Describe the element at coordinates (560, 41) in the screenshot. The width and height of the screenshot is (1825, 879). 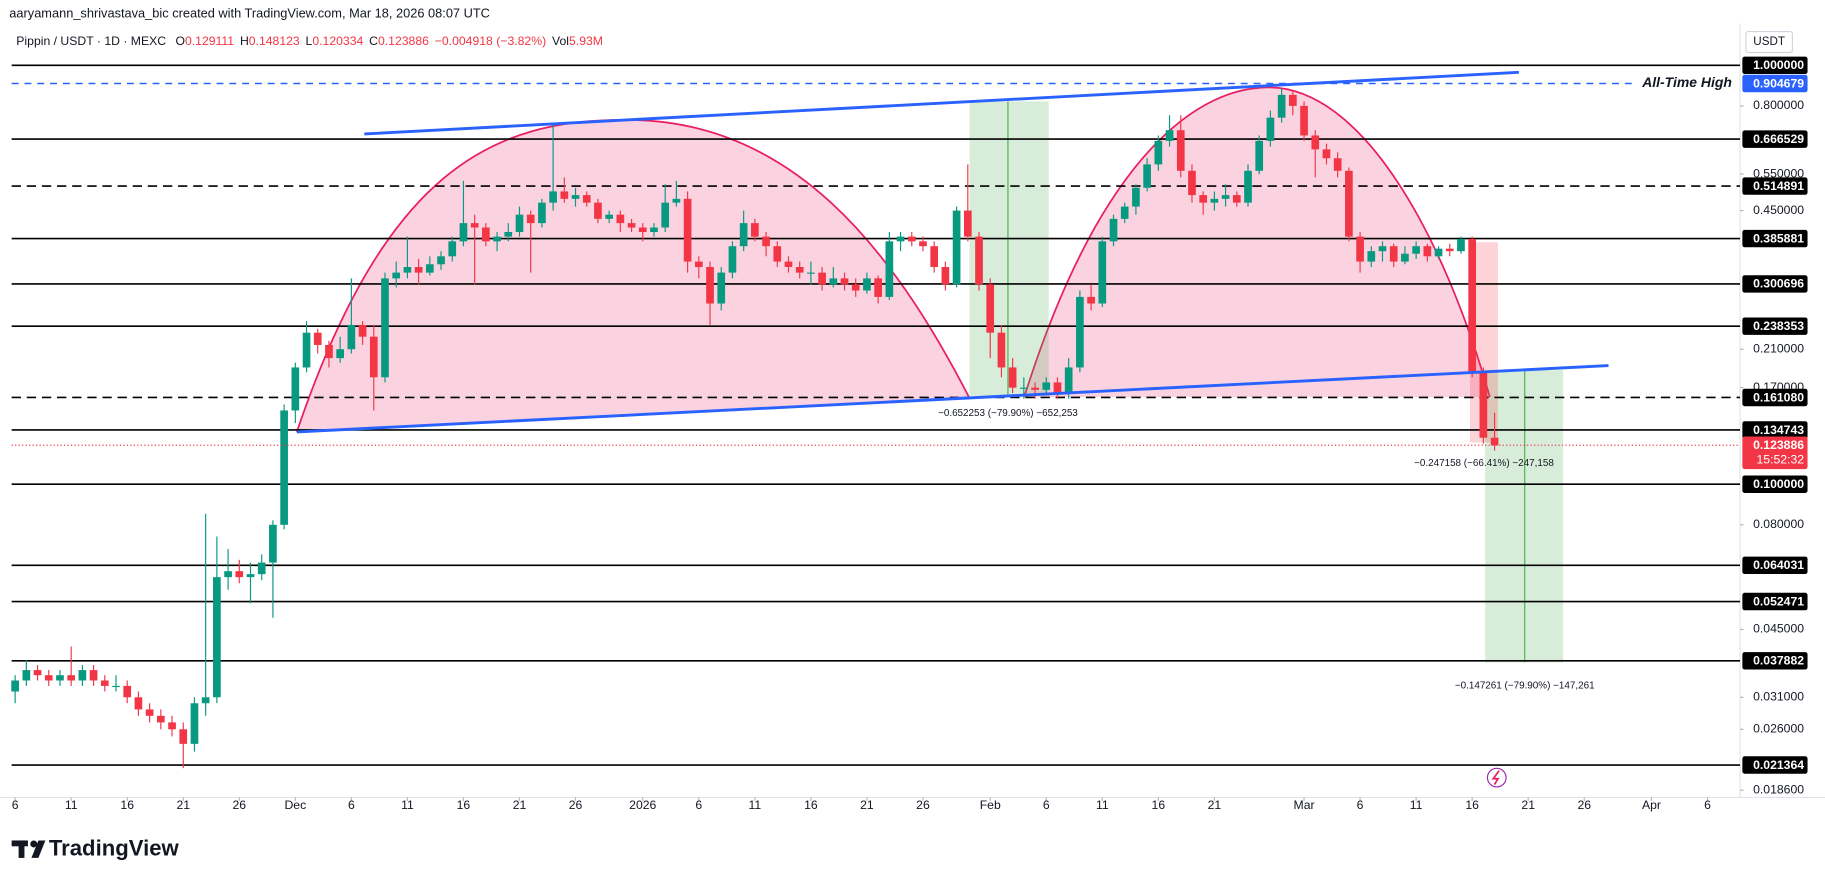
I see `vol-label: Vol` at that location.